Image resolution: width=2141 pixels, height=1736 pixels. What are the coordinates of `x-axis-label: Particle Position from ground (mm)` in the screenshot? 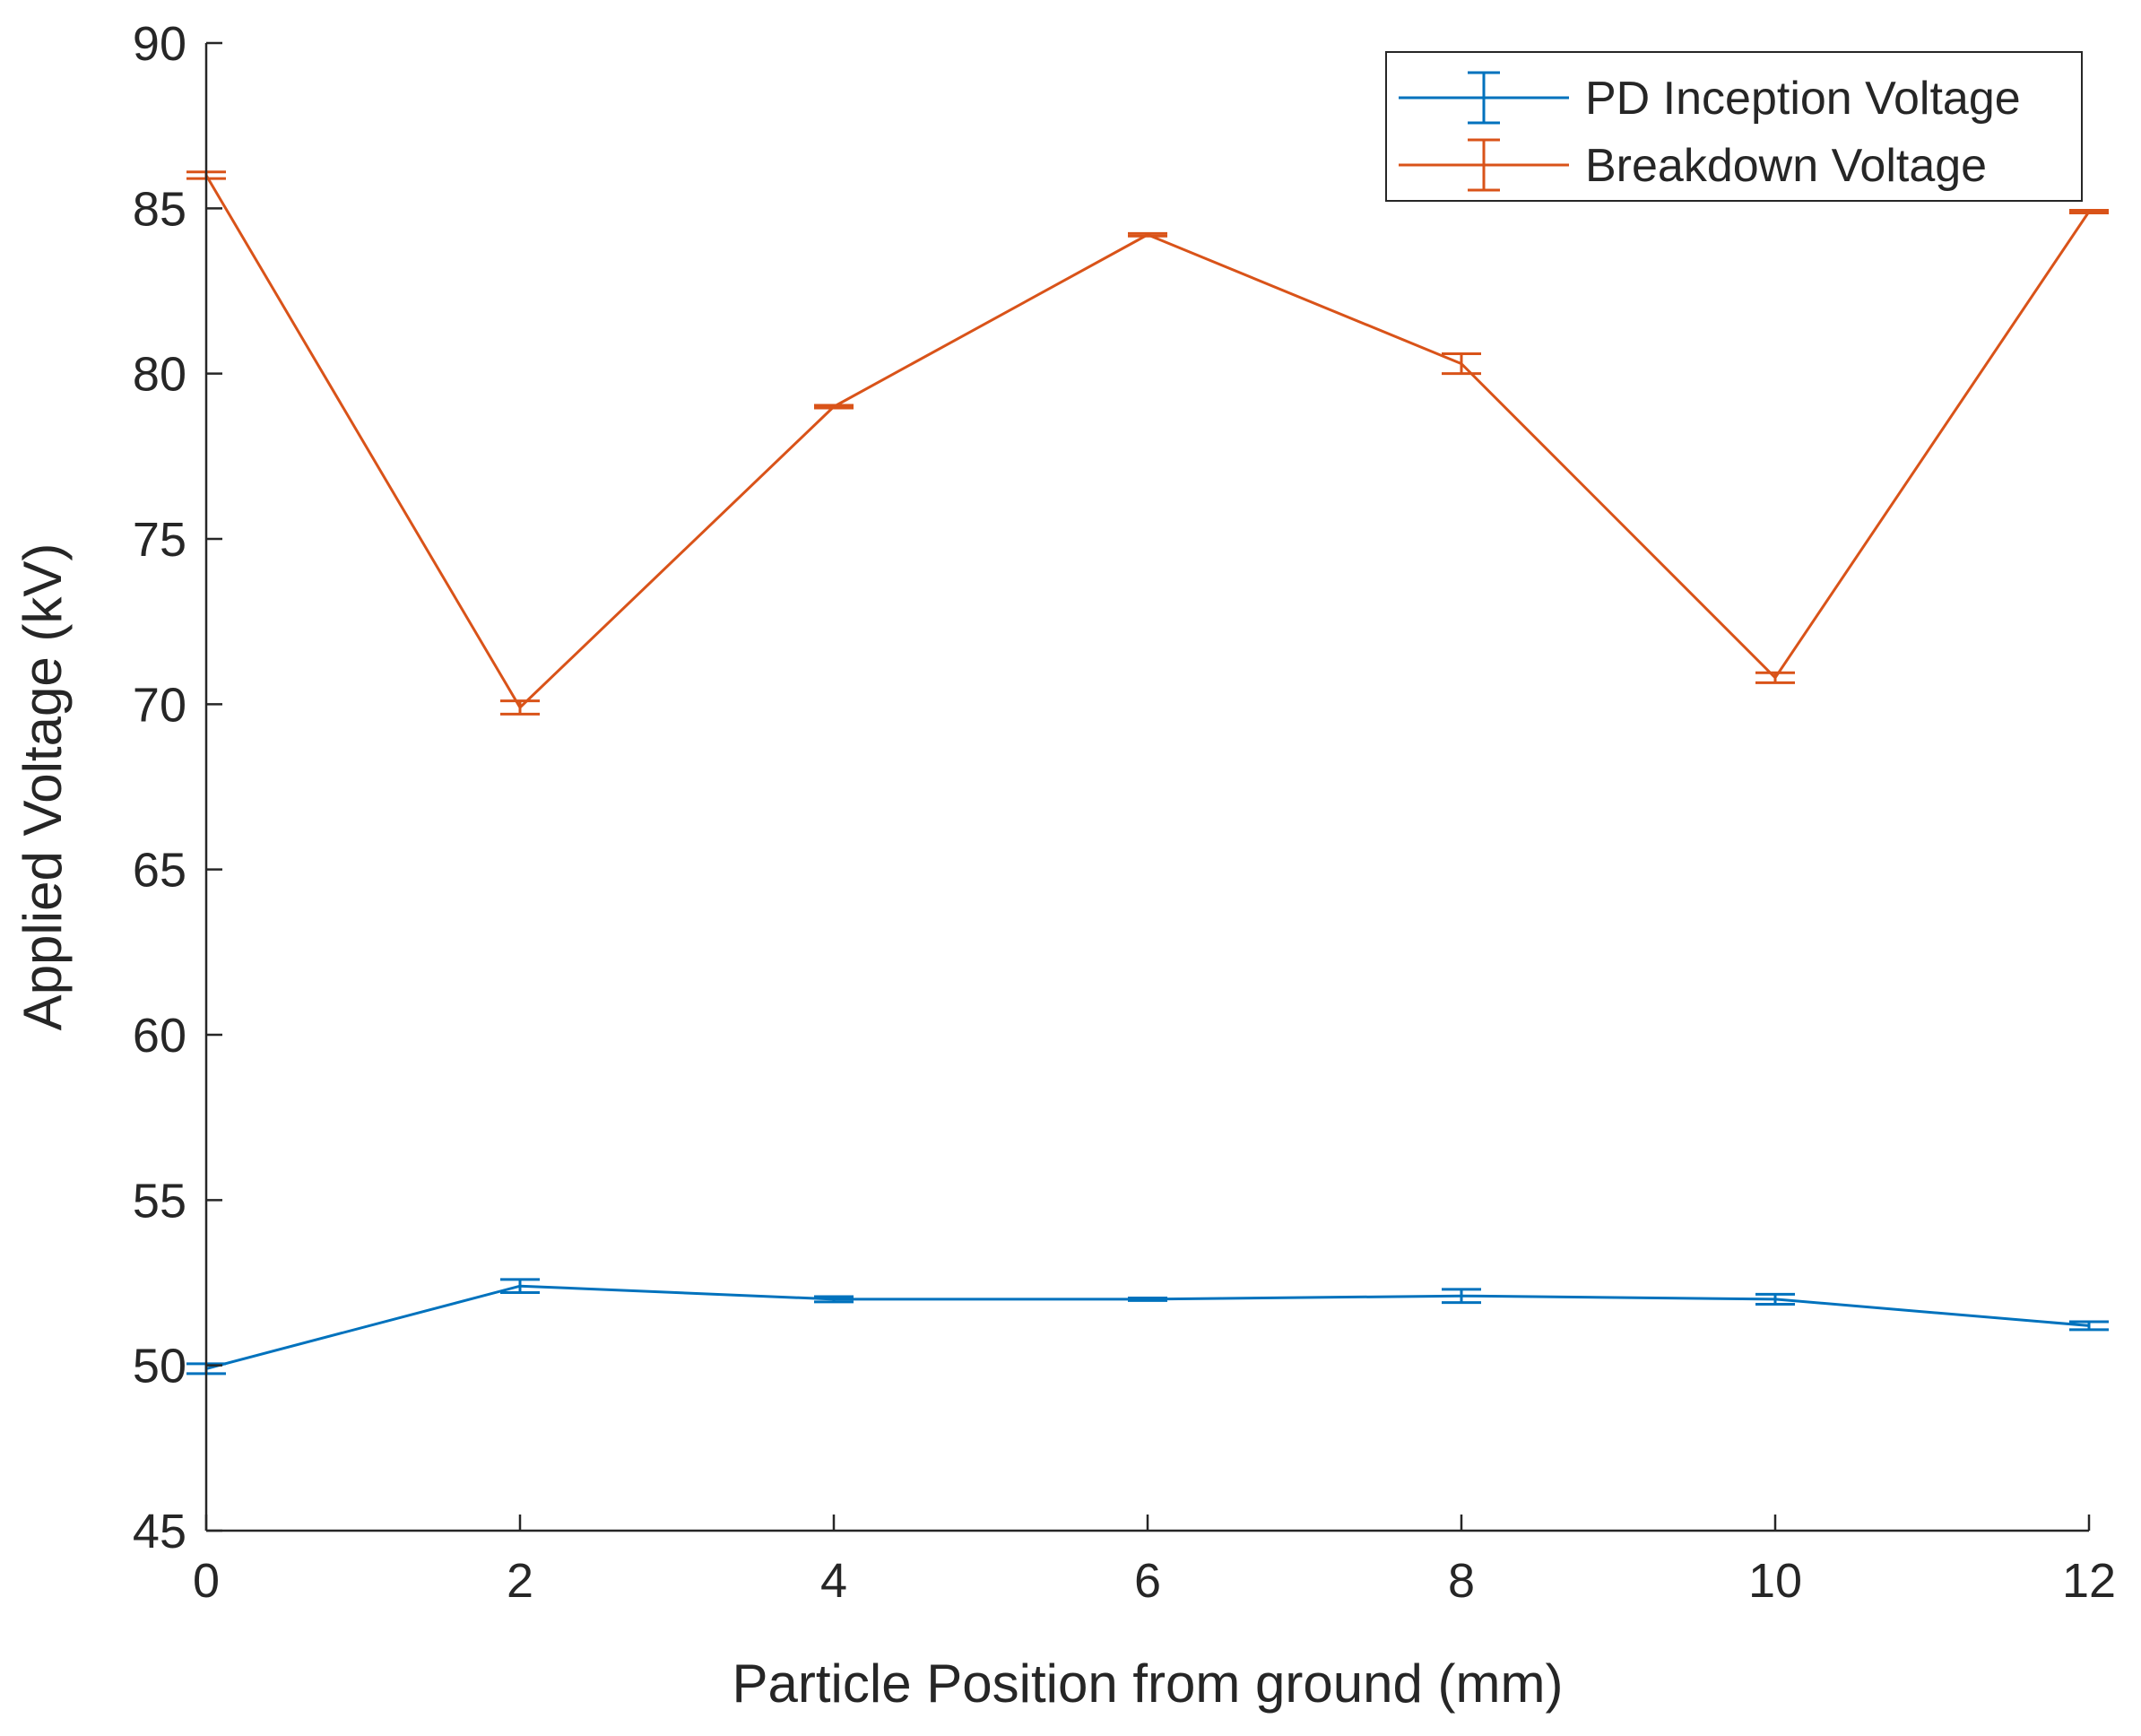 It's located at (1148, 1684).